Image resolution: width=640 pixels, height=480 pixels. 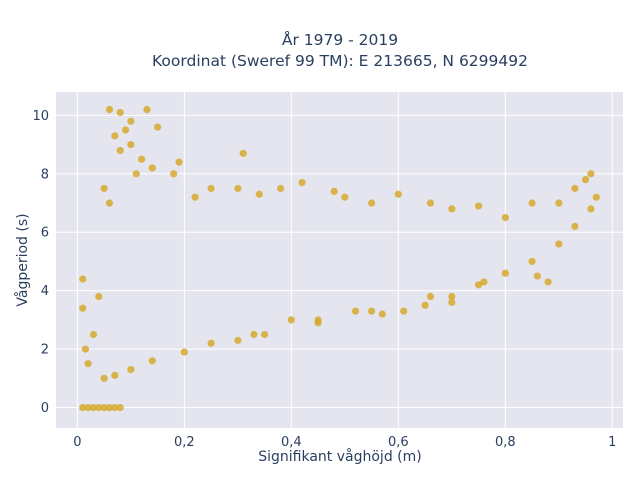 What do you see at coordinates (184, 442) in the screenshot?
I see `x-tick-label: 0,2` at bounding box center [184, 442].